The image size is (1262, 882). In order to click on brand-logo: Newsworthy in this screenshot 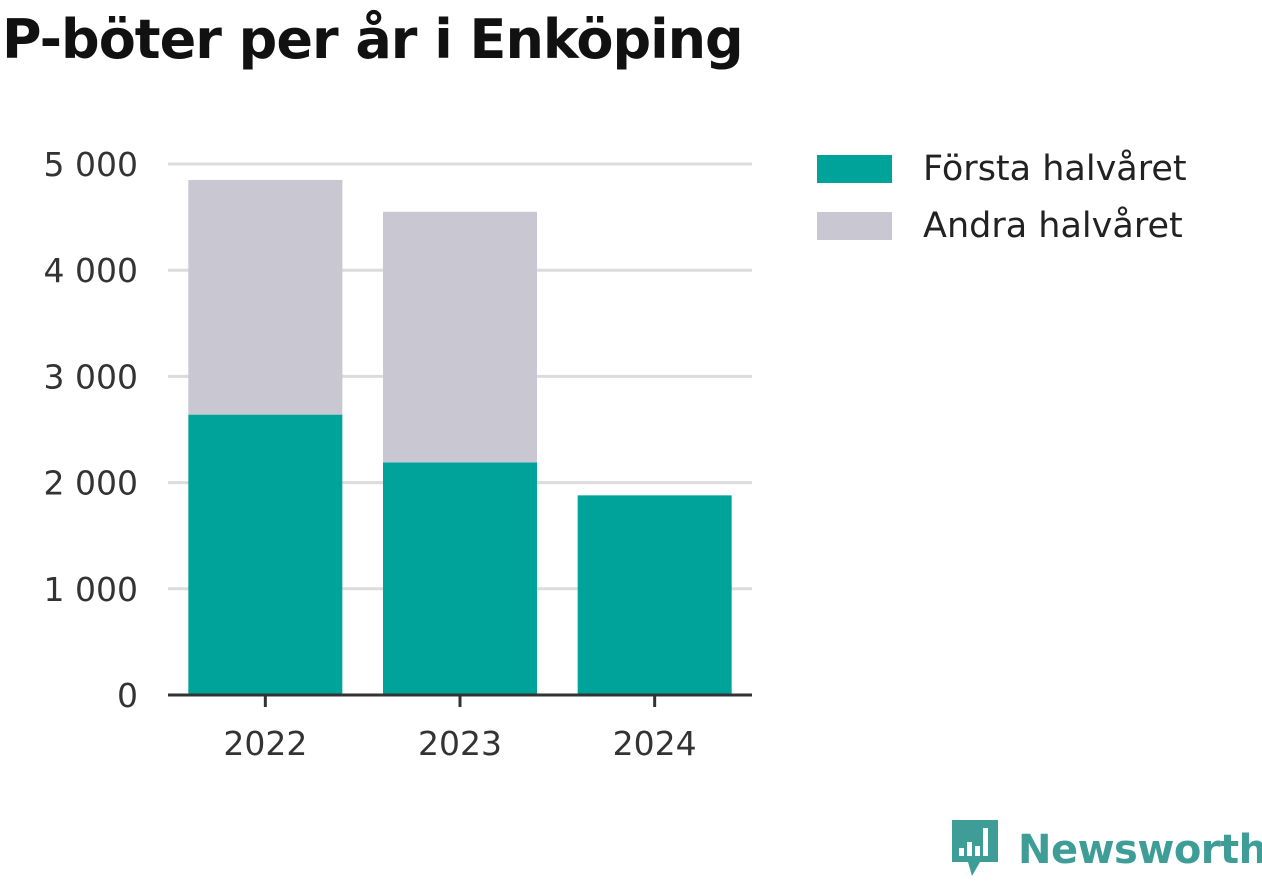, I will do `click(1106, 850)`.